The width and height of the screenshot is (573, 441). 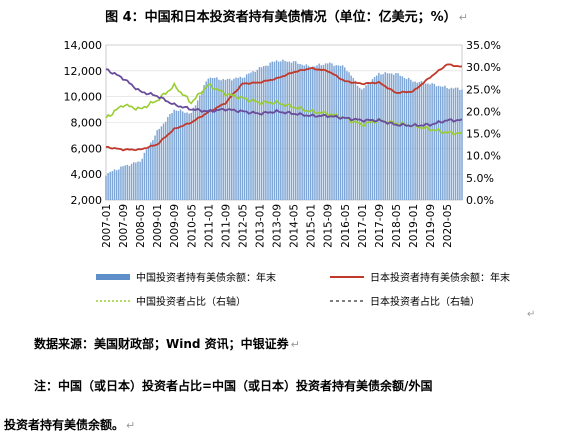 What do you see at coordinates (414, 226) in the screenshot?
I see `x-tick-label: 2019-01` at bounding box center [414, 226].